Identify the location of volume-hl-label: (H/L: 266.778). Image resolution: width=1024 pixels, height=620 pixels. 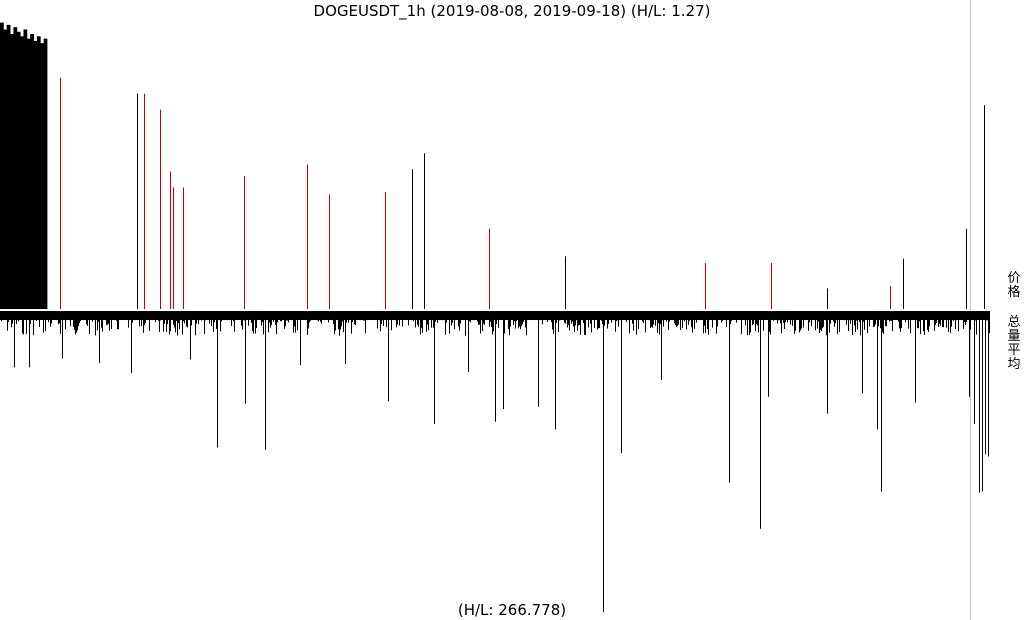
(512, 610).